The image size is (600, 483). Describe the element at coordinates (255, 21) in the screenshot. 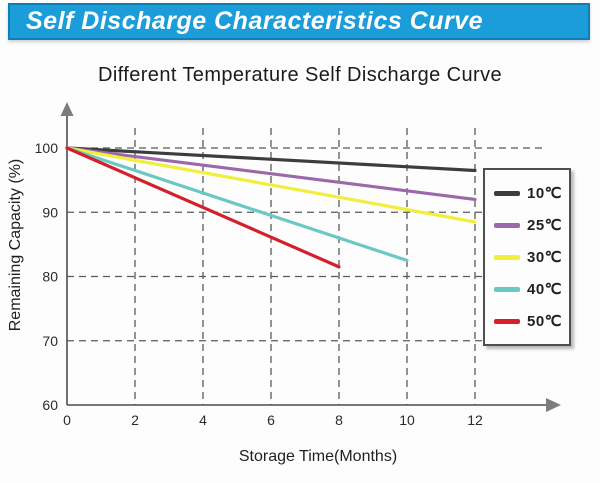

I see `banner-title: Self Discharge Characteristics Curve` at that location.